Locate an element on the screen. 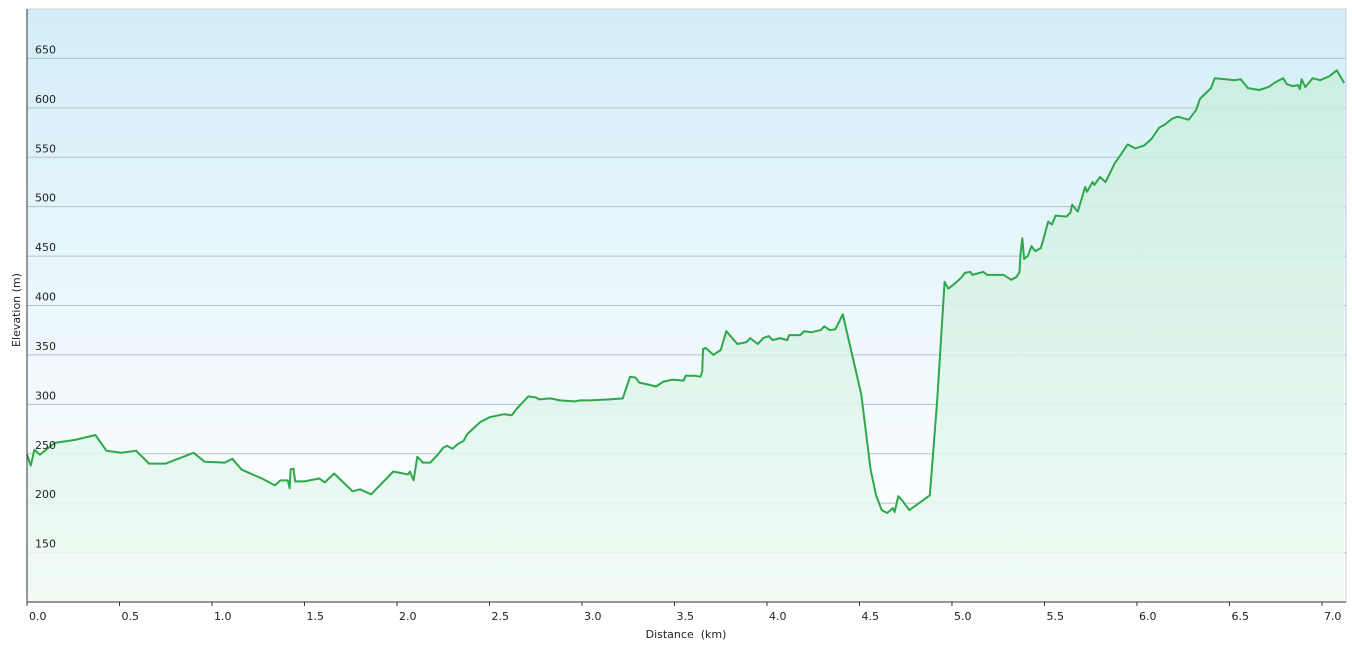 This screenshot has height=648, width=1352. y-tick-label: 450 is located at coordinates (45, 247).